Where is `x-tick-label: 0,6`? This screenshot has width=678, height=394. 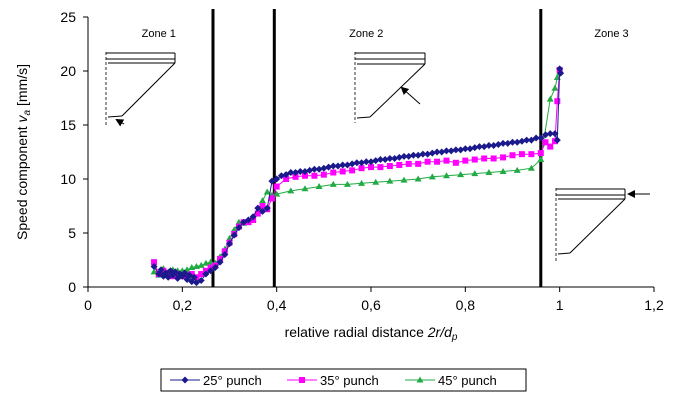 x-tick-label: 0,6 is located at coordinates (371, 305).